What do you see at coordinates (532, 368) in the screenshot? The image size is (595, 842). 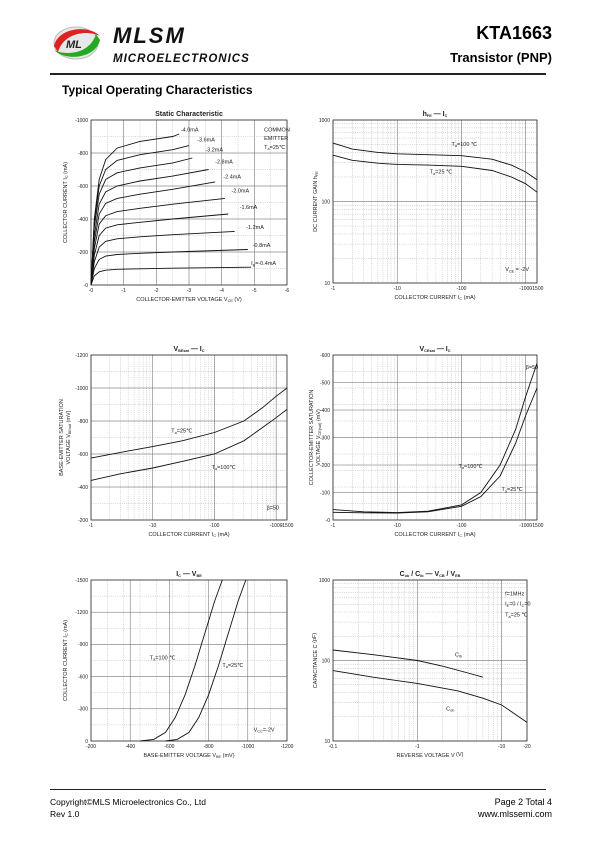 I see `vcesat-annotation: β=50` at bounding box center [532, 368].